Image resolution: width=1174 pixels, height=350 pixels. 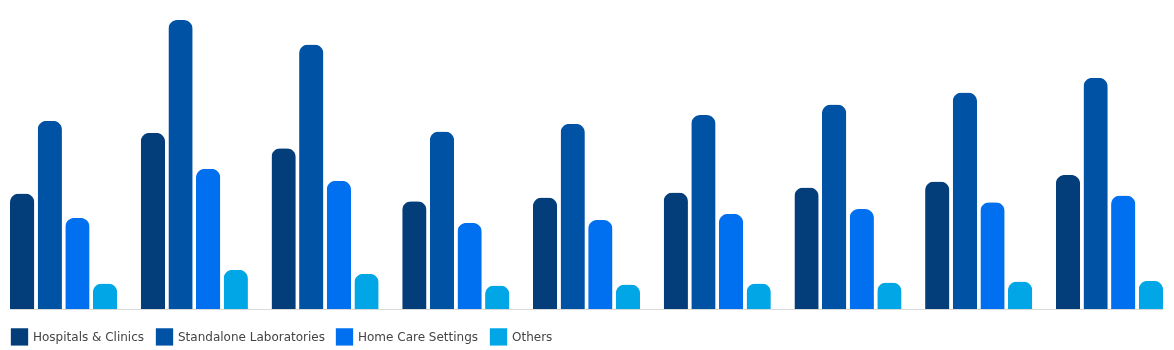 What do you see at coordinates (251, 336) in the screenshot?
I see `legend-label: Standalone Laboratories` at bounding box center [251, 336].